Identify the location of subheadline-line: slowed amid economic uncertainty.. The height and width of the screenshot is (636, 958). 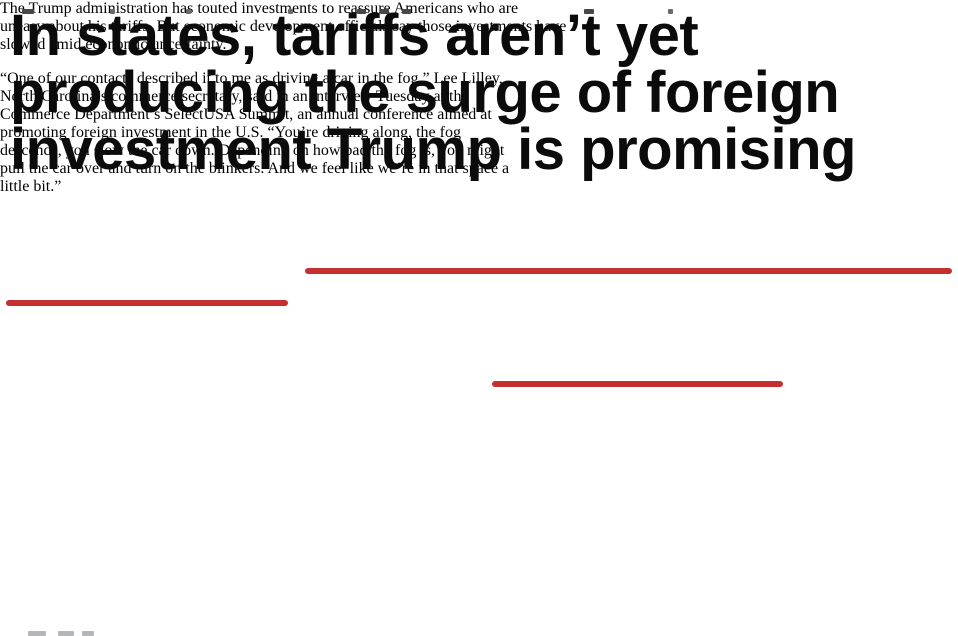
(113, 44).